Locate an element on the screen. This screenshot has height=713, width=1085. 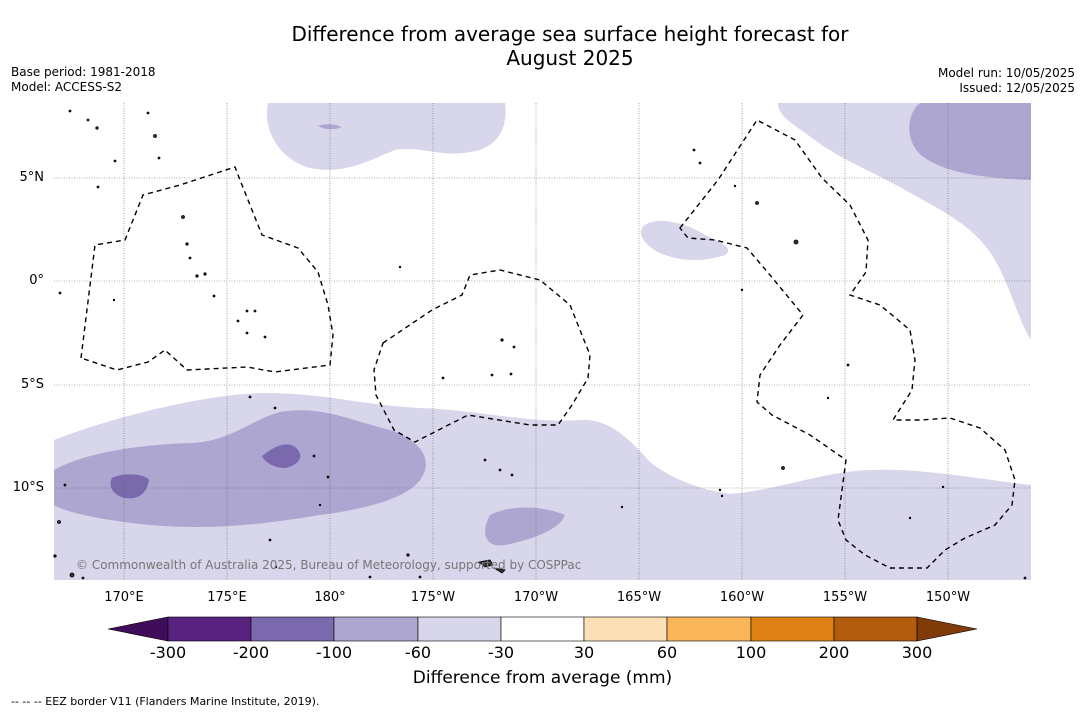
colorbar-tick-9: 300 is located at coordinates (917, 652).